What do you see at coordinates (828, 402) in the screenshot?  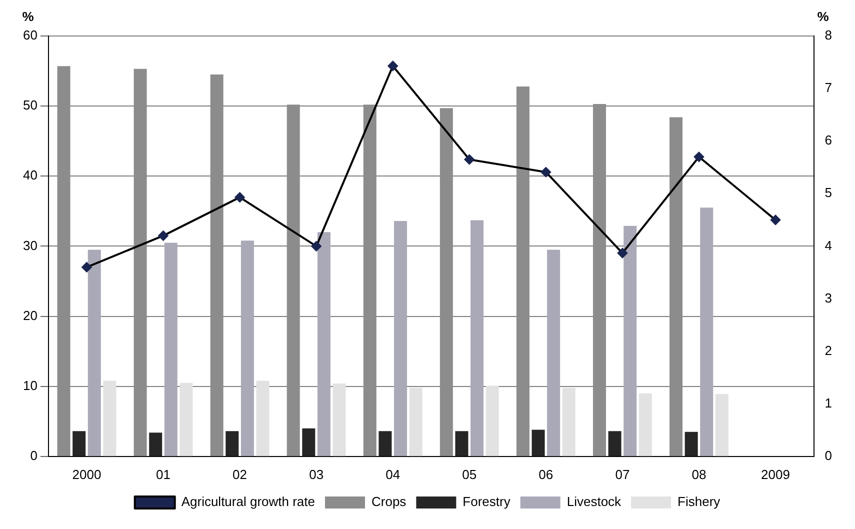 I see `y2-tick-label: 1` at bounding box center [828, 402].